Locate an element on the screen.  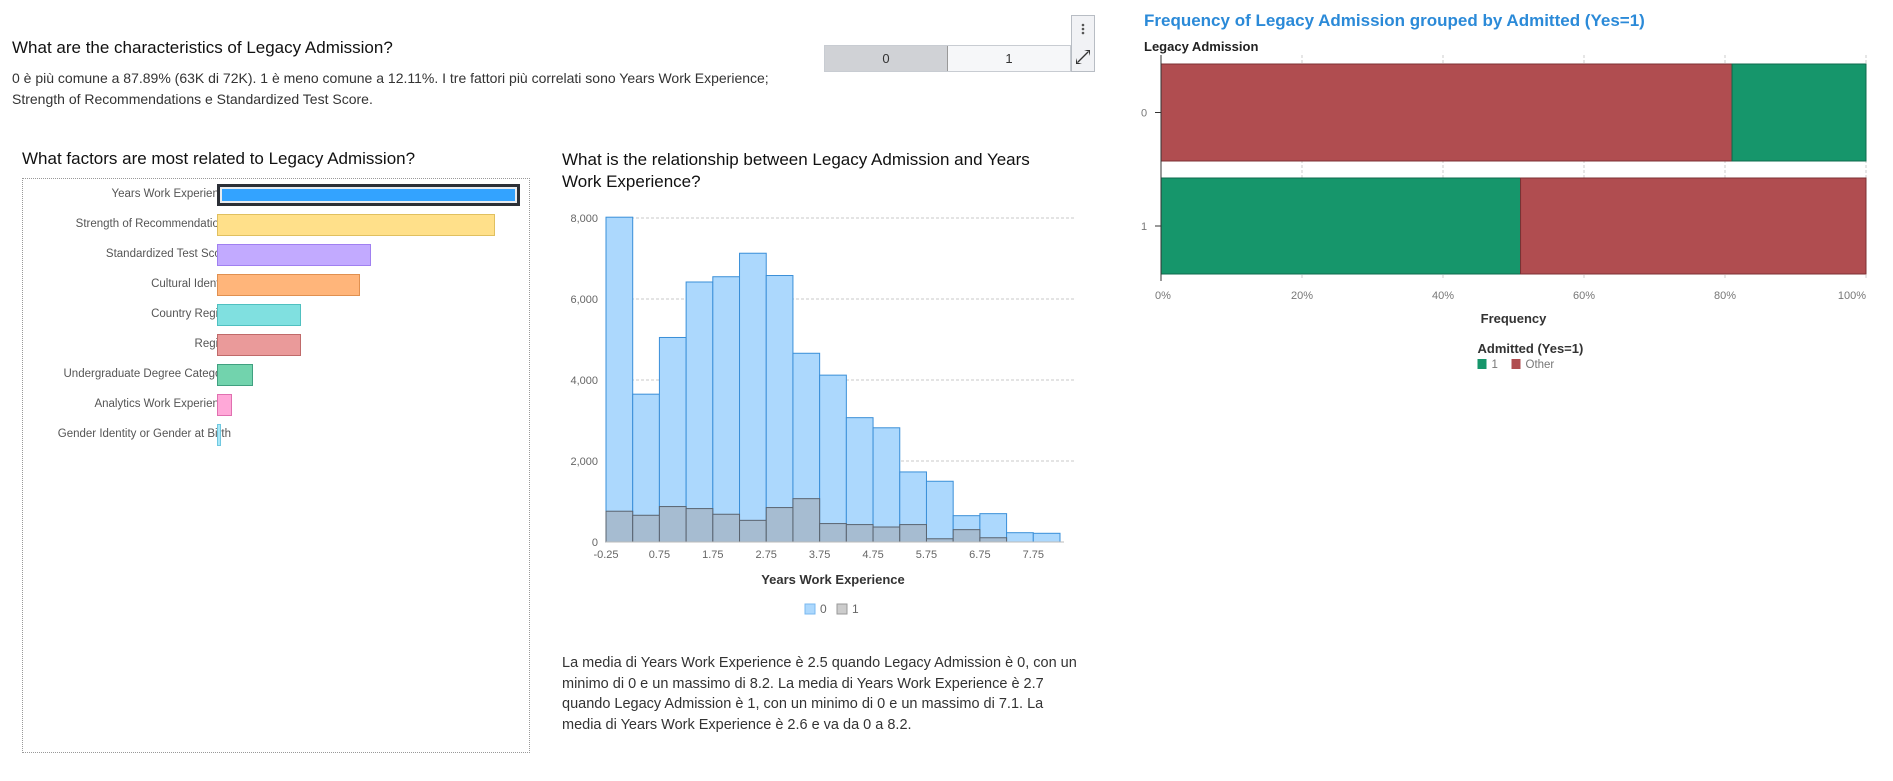
factor-row: Years Work Experience is located at coordinates (276, 196).